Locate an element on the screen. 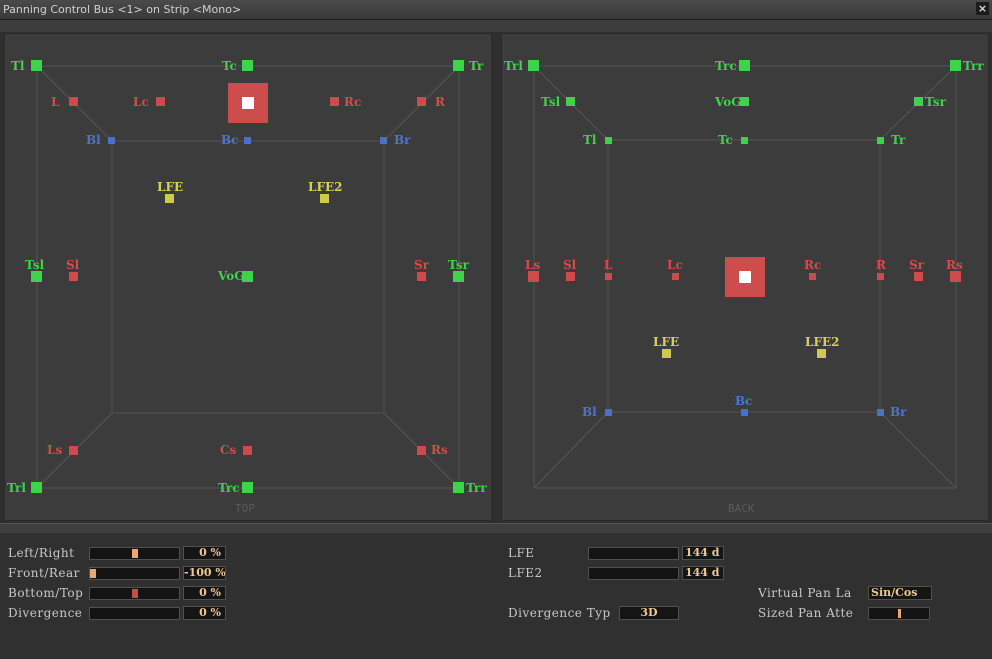  divergence-slider is located at coordinates (134, 613).